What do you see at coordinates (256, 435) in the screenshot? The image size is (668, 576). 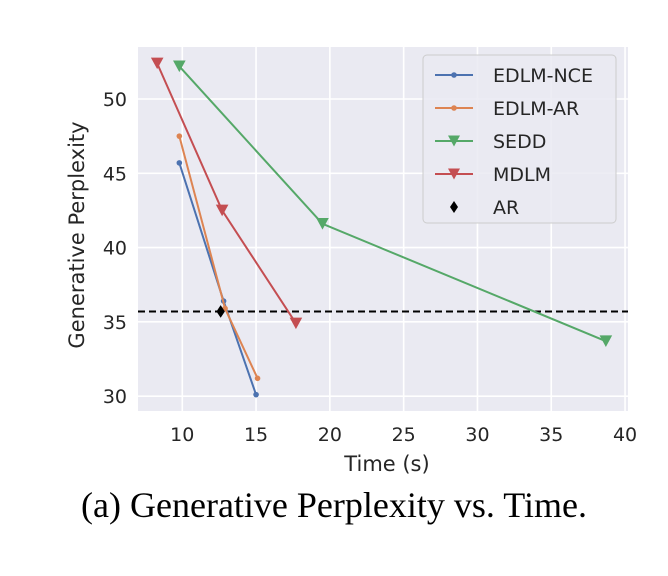 I see `x-tick-label: 15` at bounding box center [256, 435].